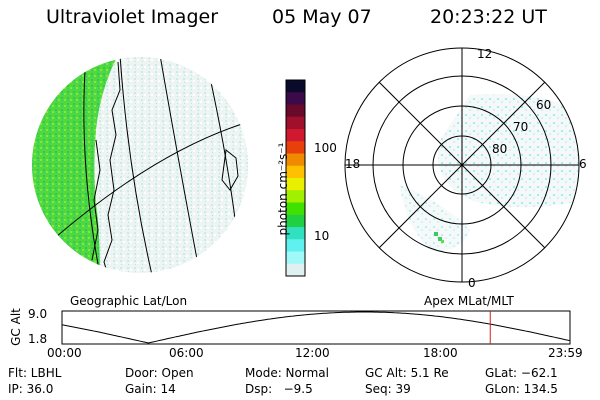  Describe the element at coordinates (150, 389) in the screenshot. I see `gain-status: Gain: 14` at that location.